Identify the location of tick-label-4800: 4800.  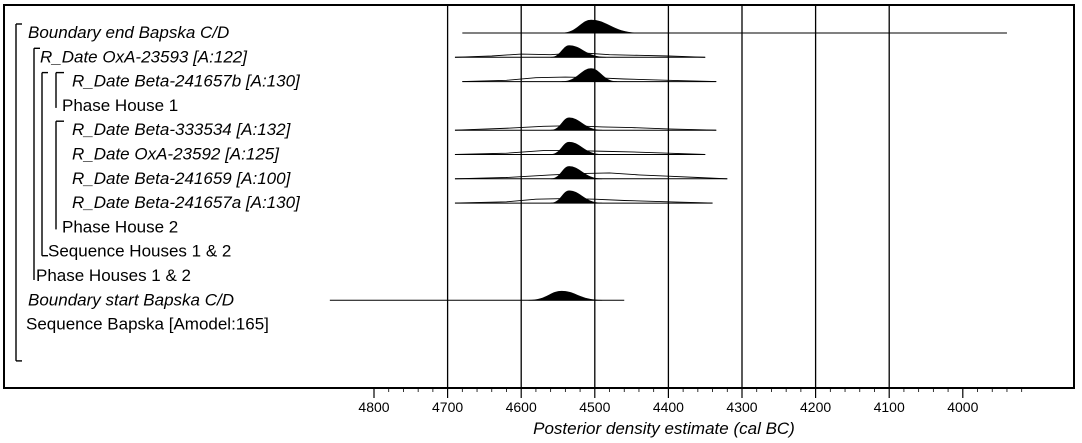
(373, 407).